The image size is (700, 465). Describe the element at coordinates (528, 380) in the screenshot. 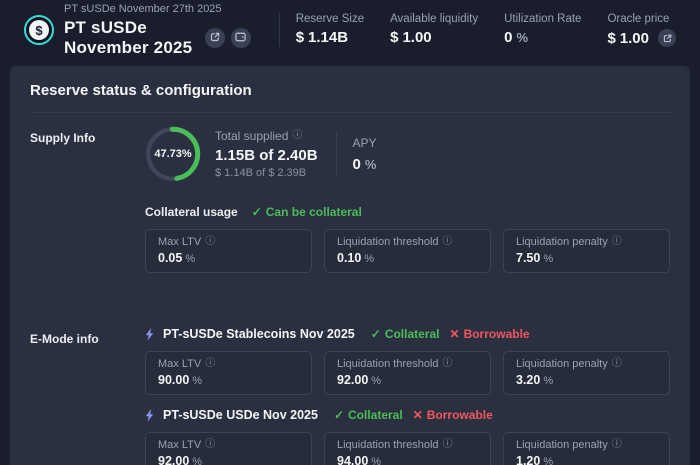

I see `card-value: 3.20` at that location.